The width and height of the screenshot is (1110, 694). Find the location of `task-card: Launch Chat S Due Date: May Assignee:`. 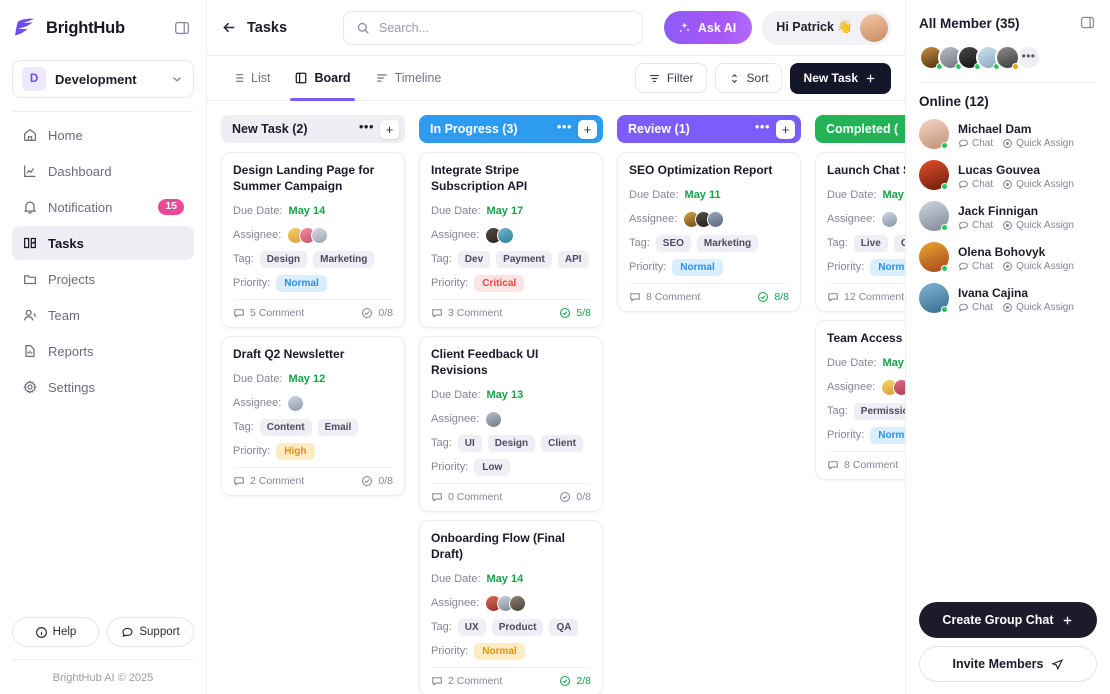

task-card: Launch Chat S Due Date: May Assignee: is located at coordinates (860, 232).